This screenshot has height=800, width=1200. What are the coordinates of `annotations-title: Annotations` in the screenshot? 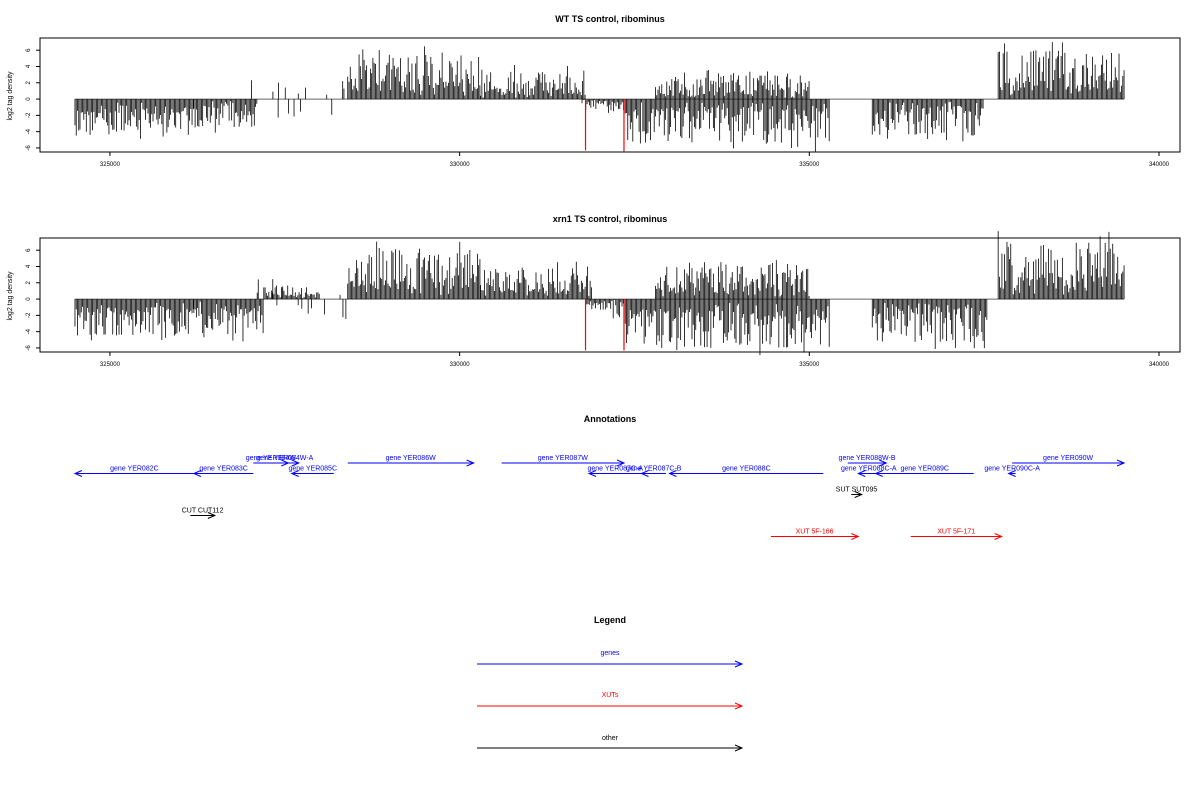 It's located at (610, 419).